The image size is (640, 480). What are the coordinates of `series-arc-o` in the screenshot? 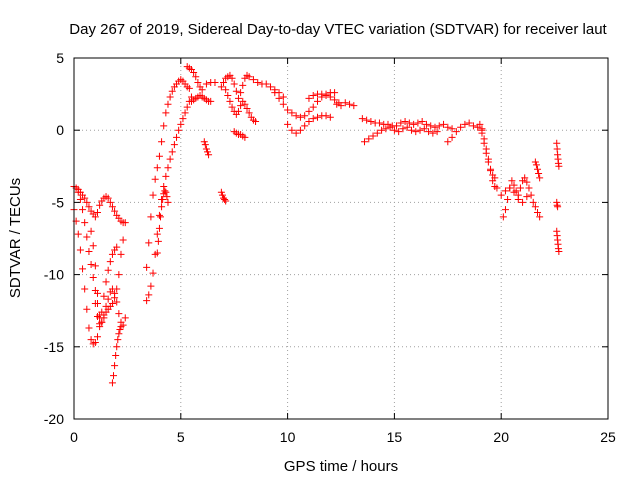 It's located at (241, 106).